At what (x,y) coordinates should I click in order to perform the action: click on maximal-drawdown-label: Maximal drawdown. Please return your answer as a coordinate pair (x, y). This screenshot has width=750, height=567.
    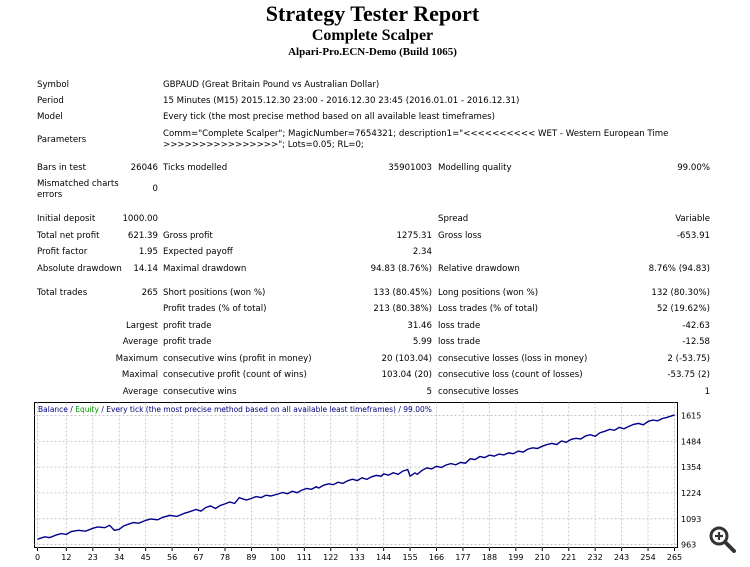
    Looking at the image, I should click on (205, 269).